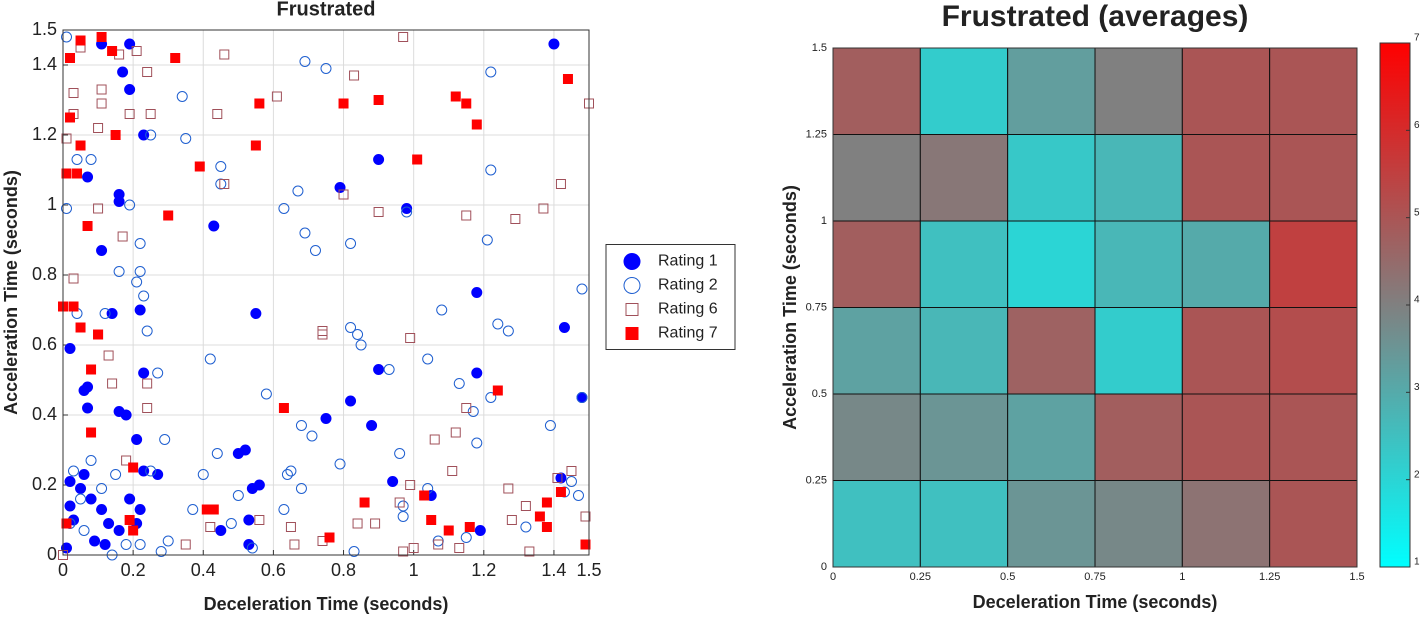 The width and height of the screenshot is (1420, 617). I want to click on legend-label: Rating 7, so click(688, 333).